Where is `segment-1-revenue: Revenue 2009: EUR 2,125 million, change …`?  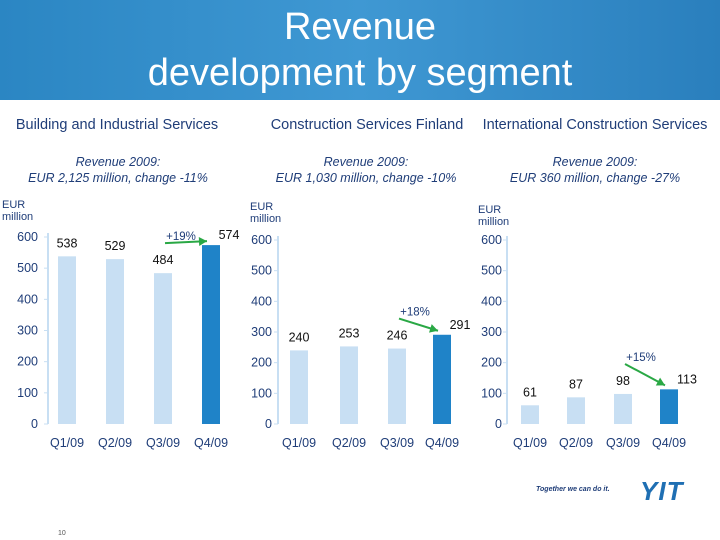 segment-1-revenue: Revenue 2009: EUR 2,125 million, change … is located at coordinates (119, 170).